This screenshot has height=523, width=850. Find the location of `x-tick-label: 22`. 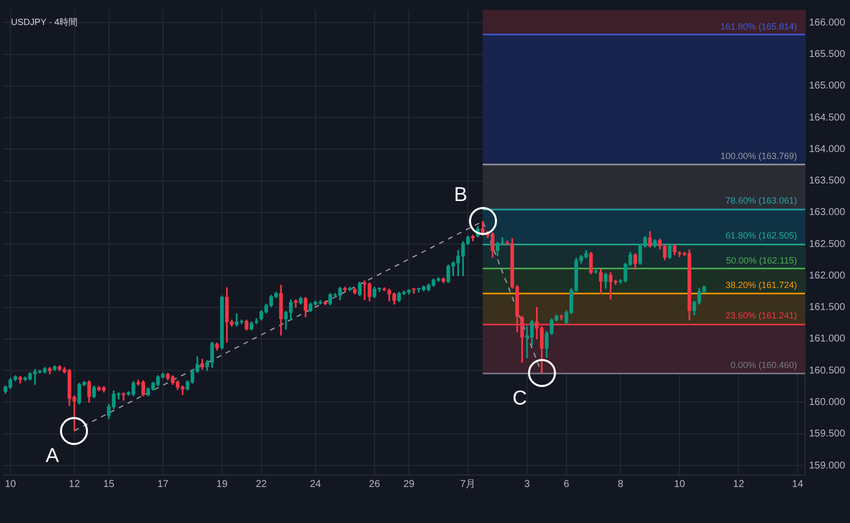

x-tick-label: 22 is located at coordinates (262, 484).